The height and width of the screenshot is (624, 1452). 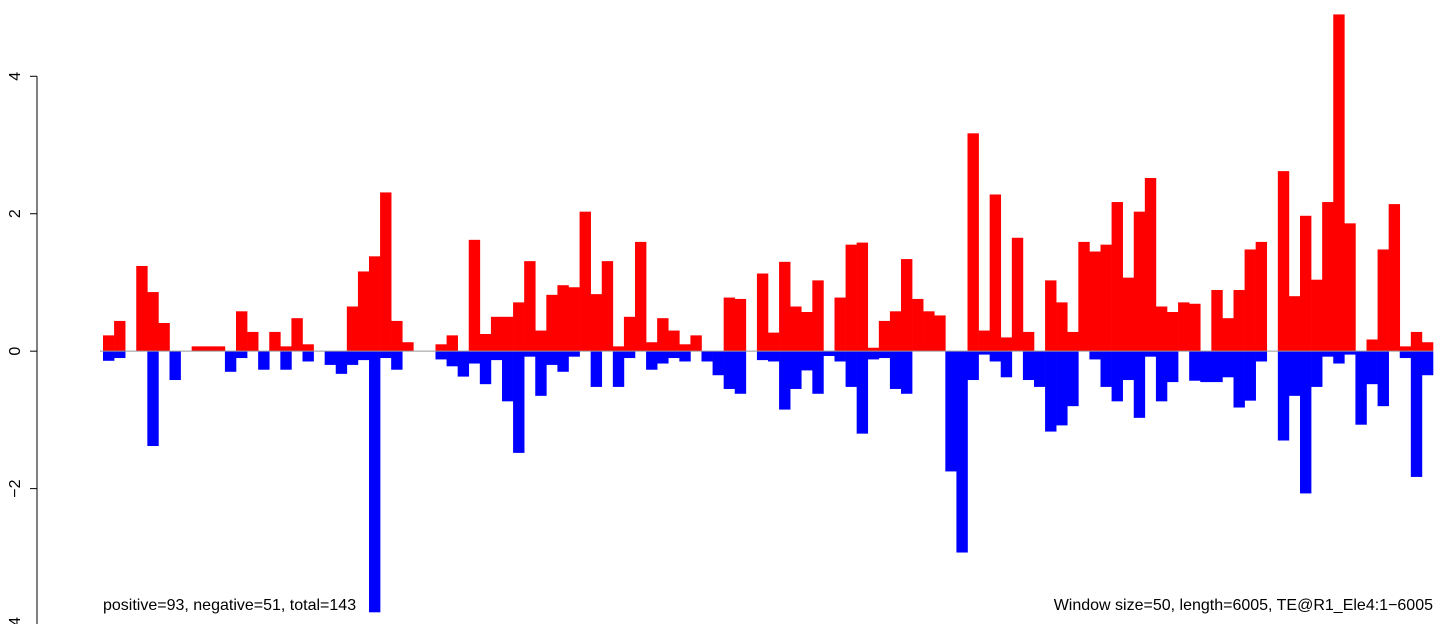 I want to click on summary-annotation: positive=93, negative=51, total=143, so click(x=229, y=605).